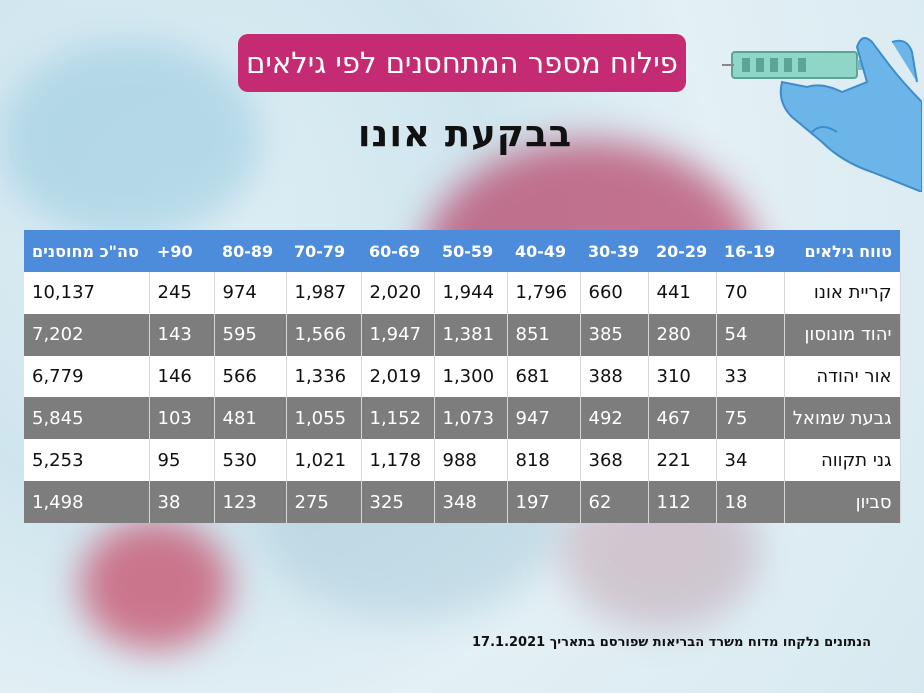 This screenshot has height=693, width=924. Describe the element at coordinates (842, 502) in the screenshot. I see `city-cell: סביון` at that location.